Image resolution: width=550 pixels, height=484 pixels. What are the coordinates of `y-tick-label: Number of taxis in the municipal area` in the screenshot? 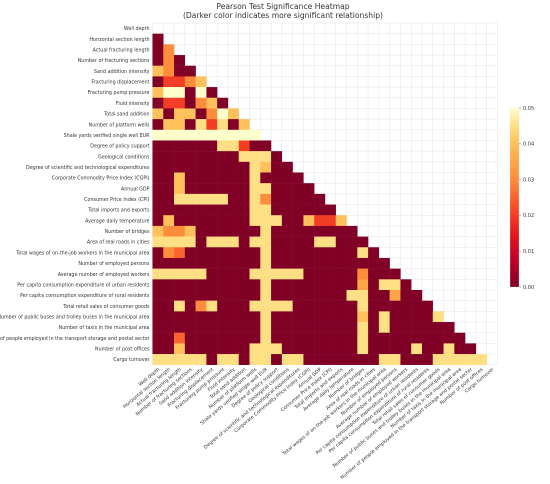 It's located at (104, 328).